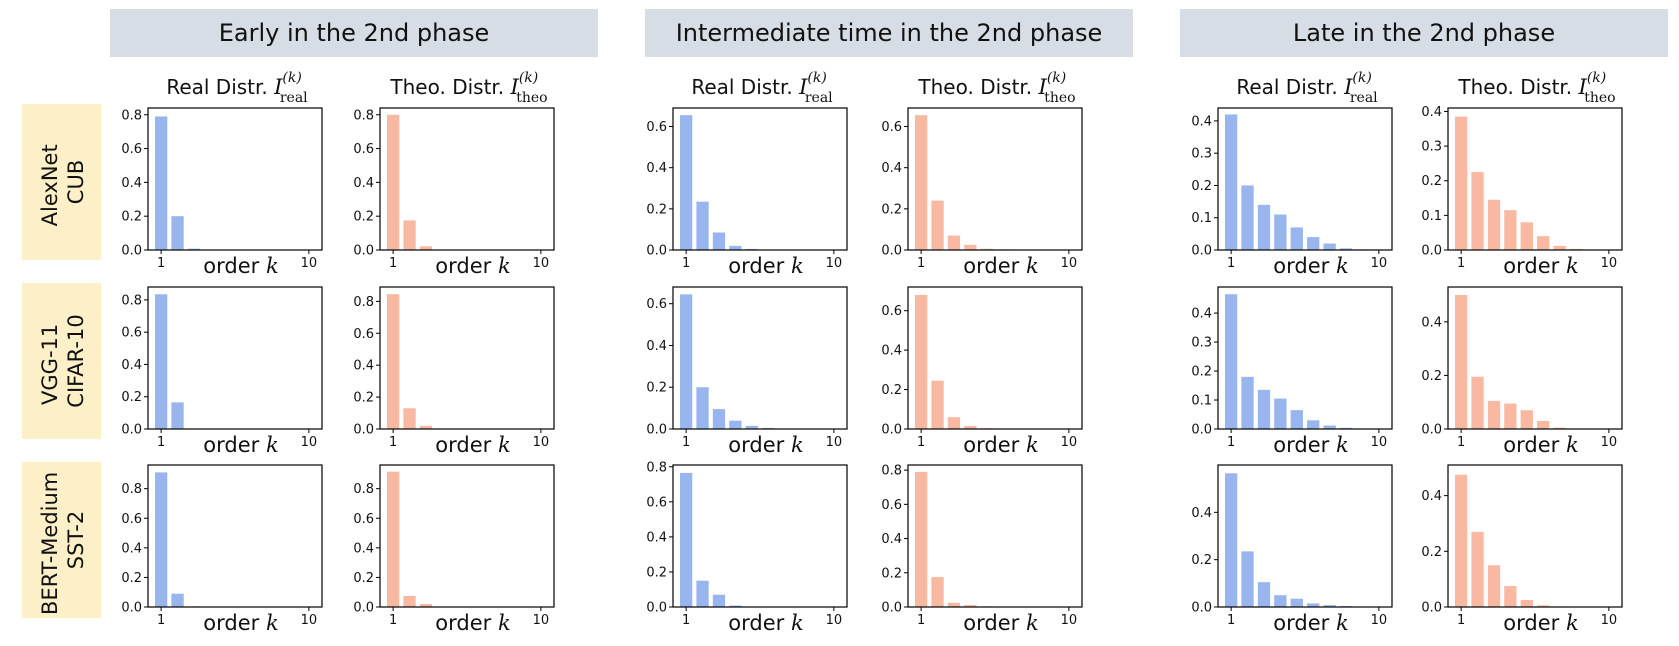  What do you see at coordinates (468, 88) in the screenshot?
I see `subplot-title-1: Theo. Distr. I(k) theo` at bounding box center [468, 88].